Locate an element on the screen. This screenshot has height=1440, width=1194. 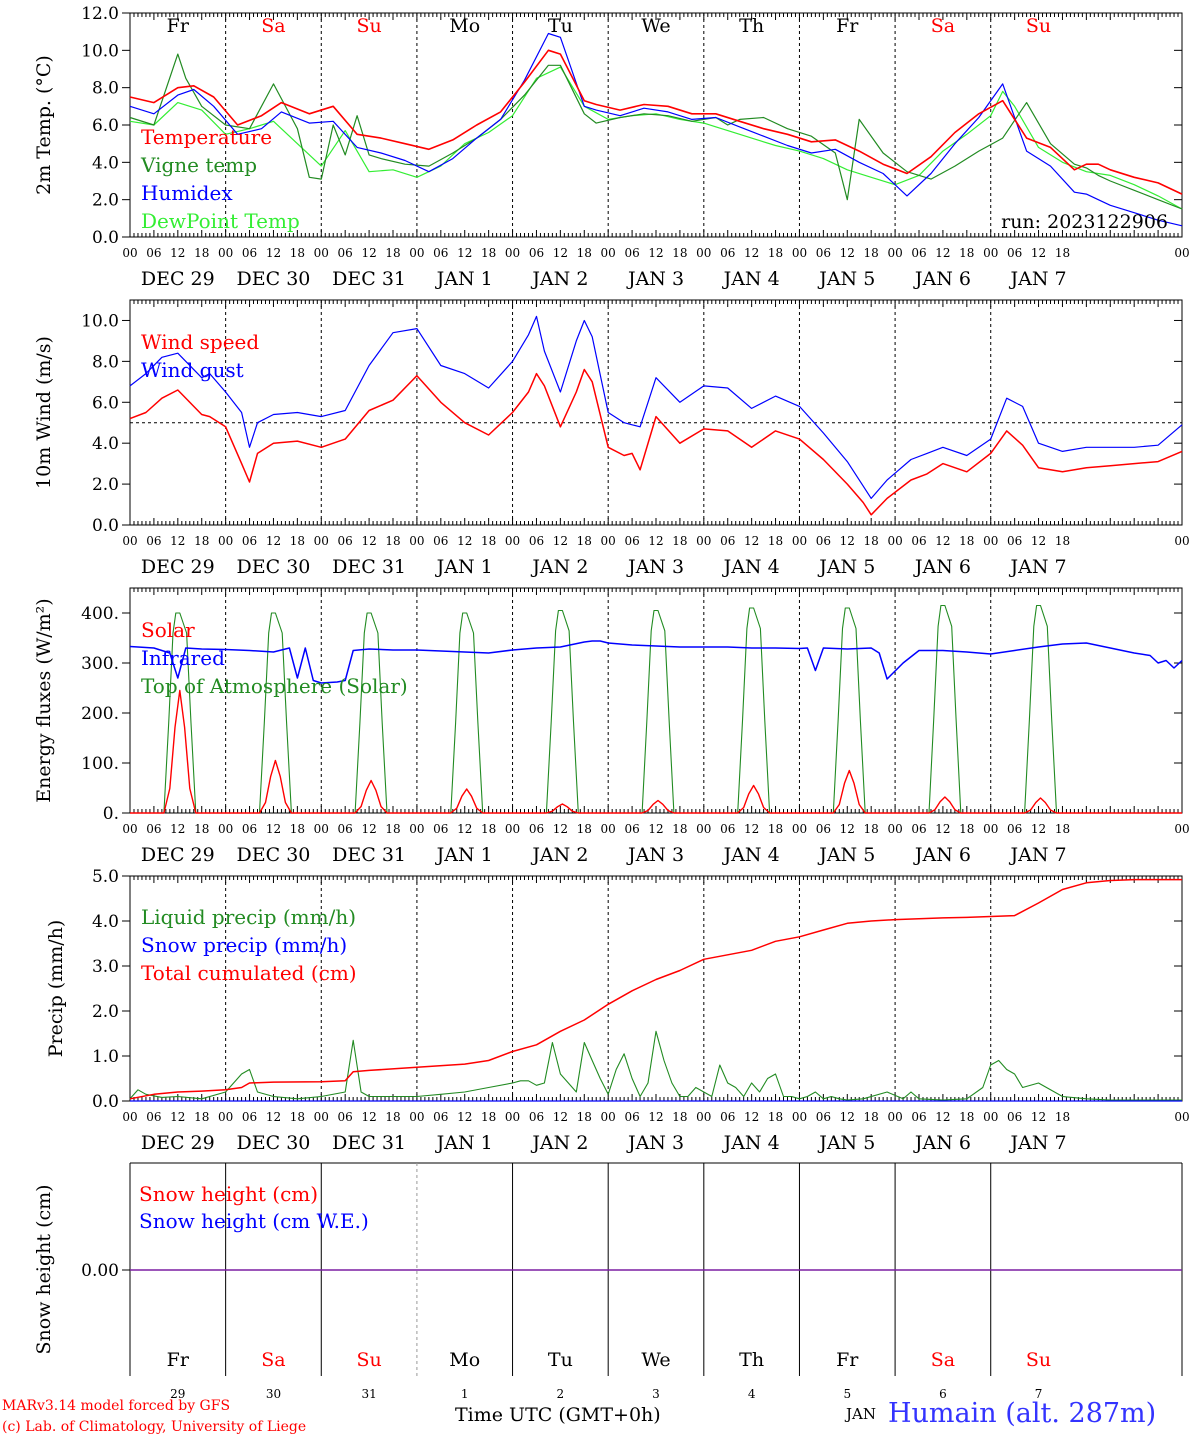
panel-3-y-axis-title: Energy fluxes (W/m²) is located at coordinates (44, 700).